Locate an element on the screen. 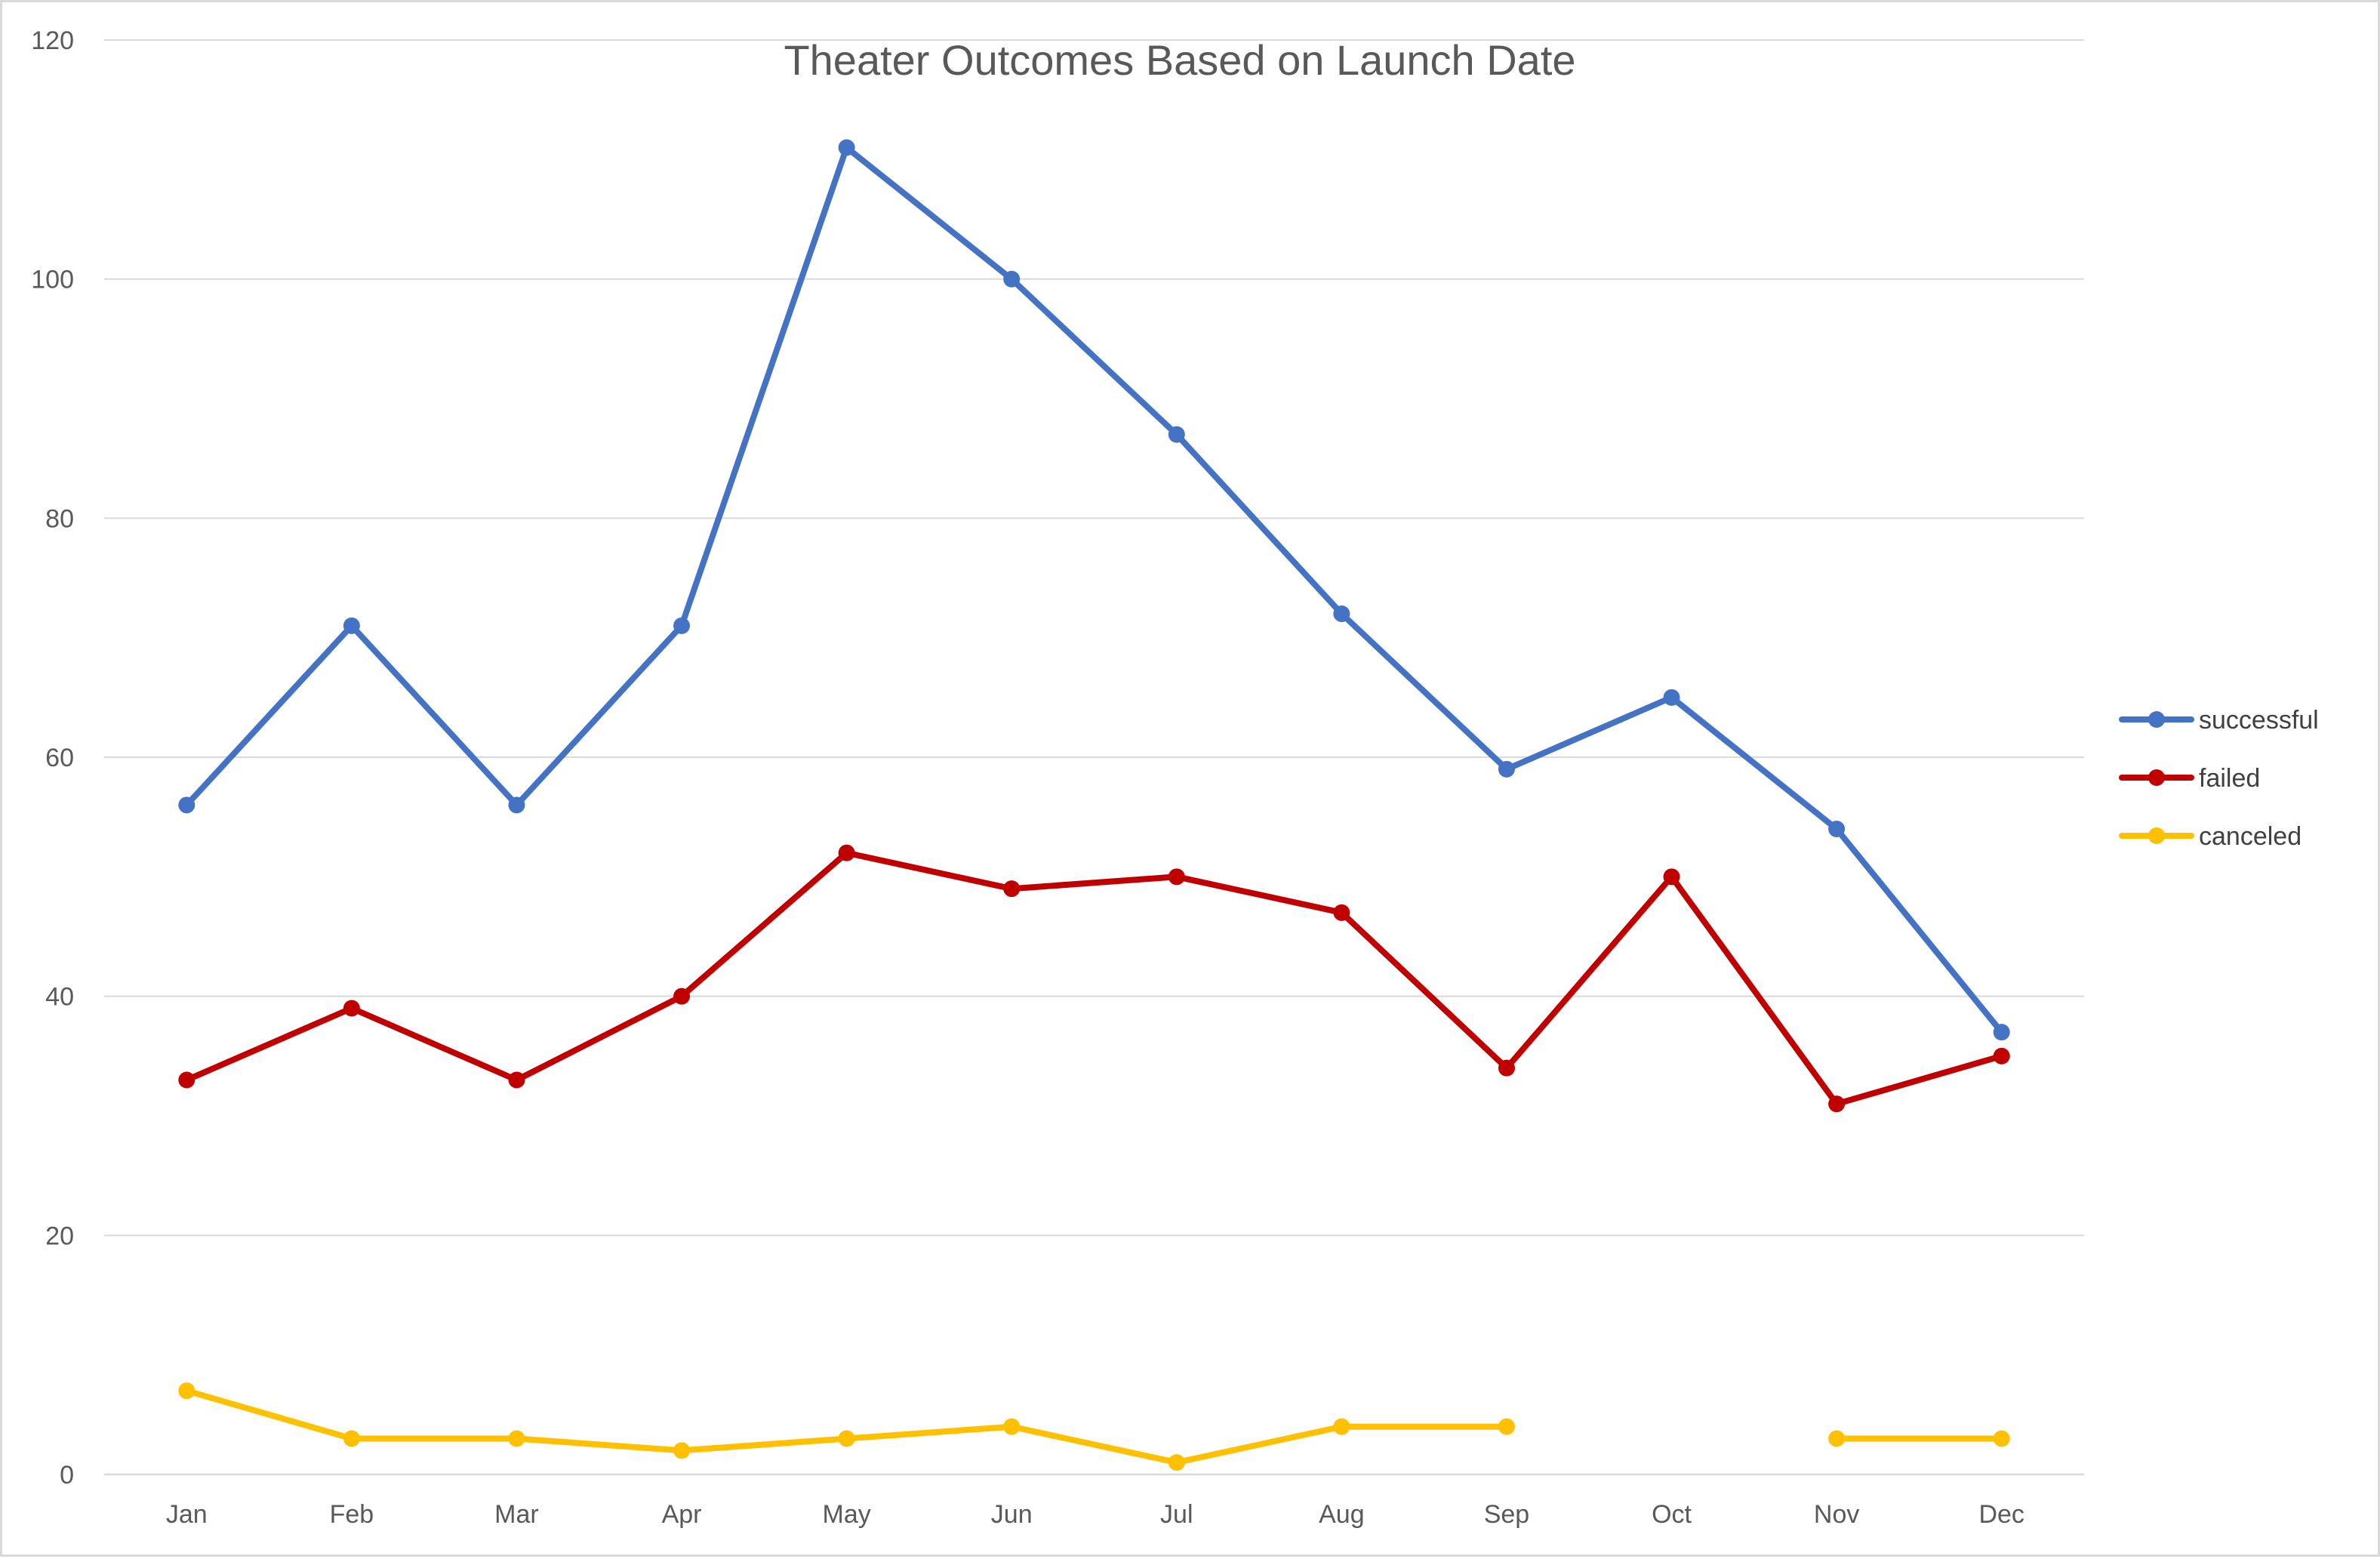 Image resolution: width=2380 pixels, height=1559 pixels. y-tick-label: 80 is located at coordinates (59, 519).